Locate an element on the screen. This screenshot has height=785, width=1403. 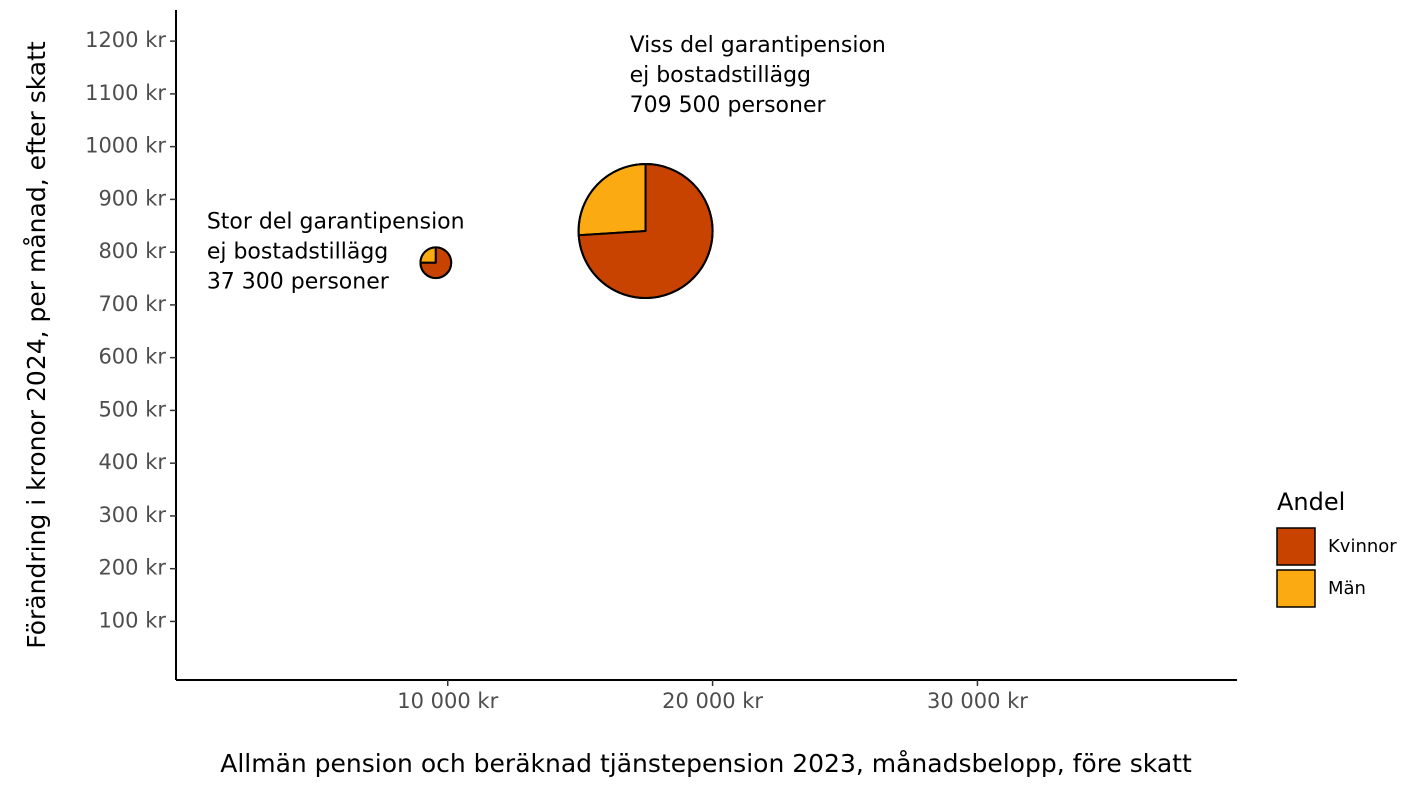
y-tick-label: 900 kr is located at coordinates (132, 198).